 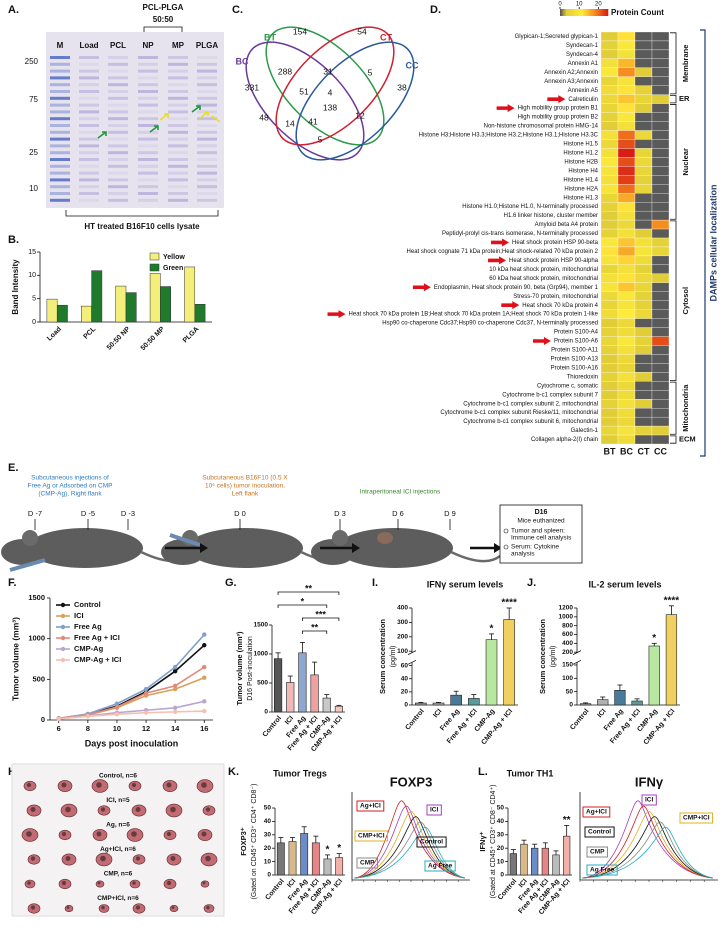 I want to click on tumor, so click(x=100, y=884).